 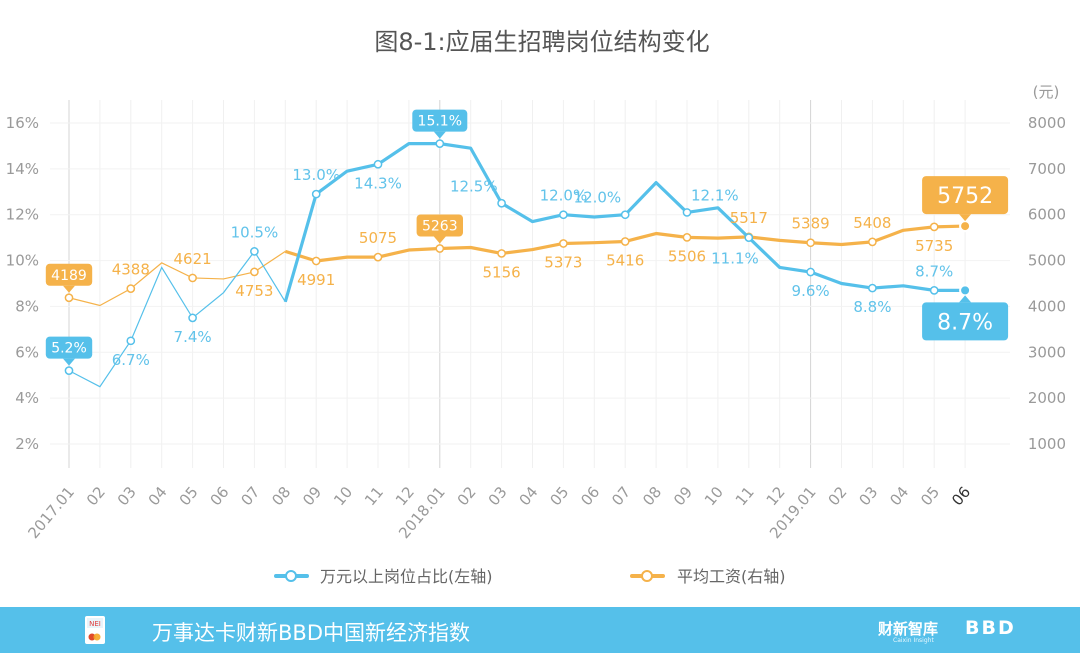 What do you see at coordinates (934, 271) in the screenshot?
I see `data-label: 8.7%` at bounding box center [934, 271].